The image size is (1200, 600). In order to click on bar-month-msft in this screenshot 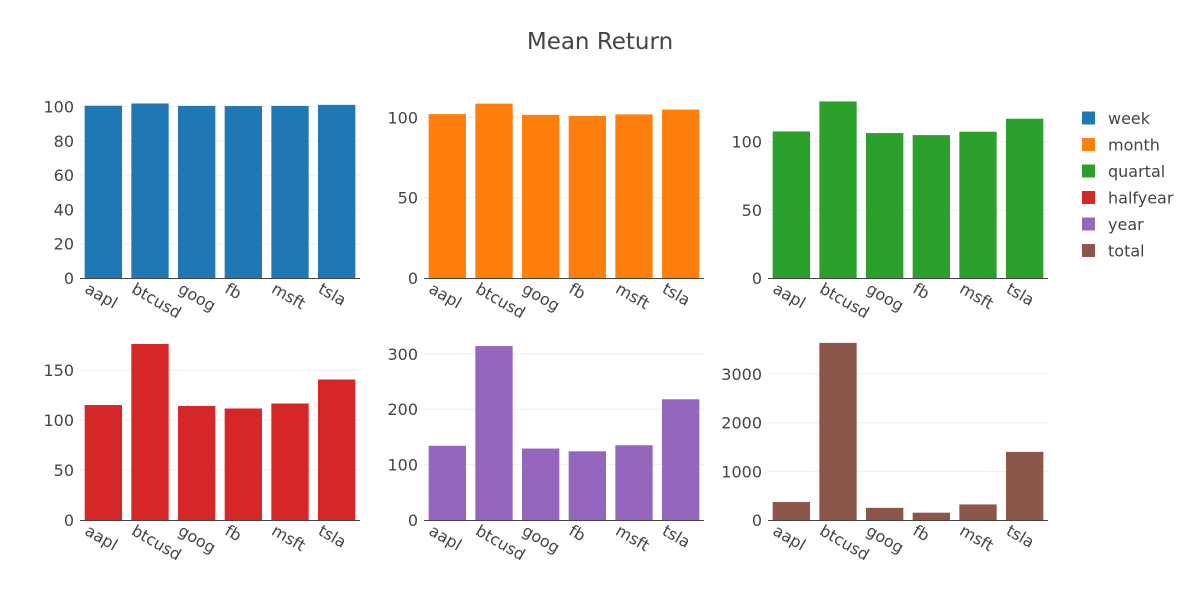, I will do `click(634, 196)`.